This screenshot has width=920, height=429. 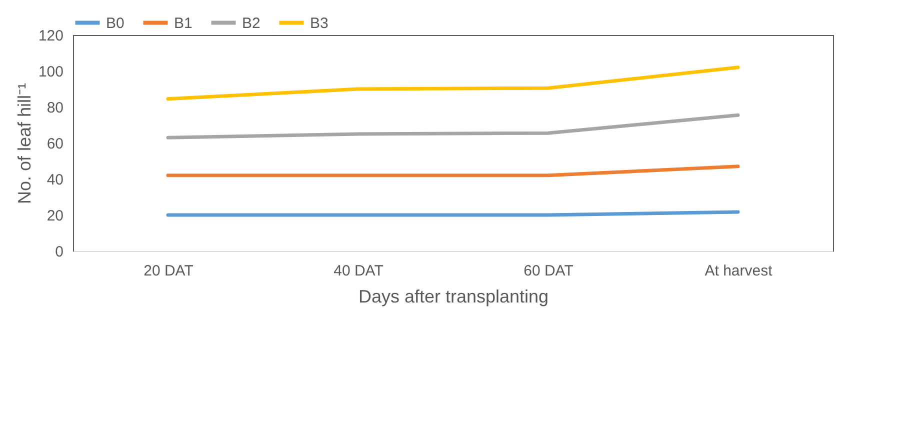 What do you see at coordinates (51, 72) in the screenshot?
I see `y-tick-label: 100` at bounding box center [51, 72].